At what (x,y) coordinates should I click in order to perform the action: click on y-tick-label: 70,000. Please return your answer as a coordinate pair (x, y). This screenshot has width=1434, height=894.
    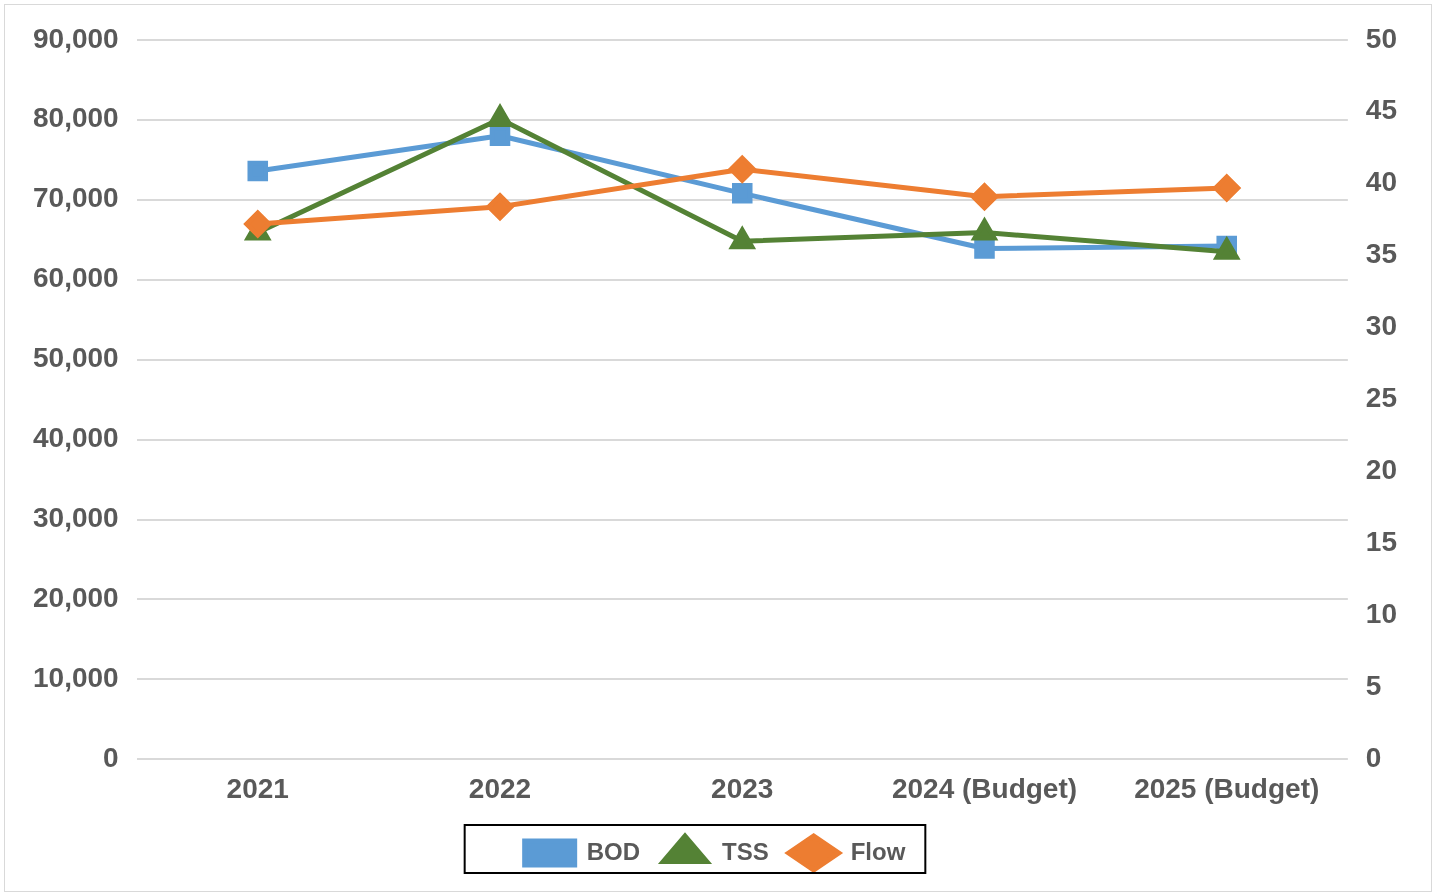
    Looking at the image, I should click on (76, 198).